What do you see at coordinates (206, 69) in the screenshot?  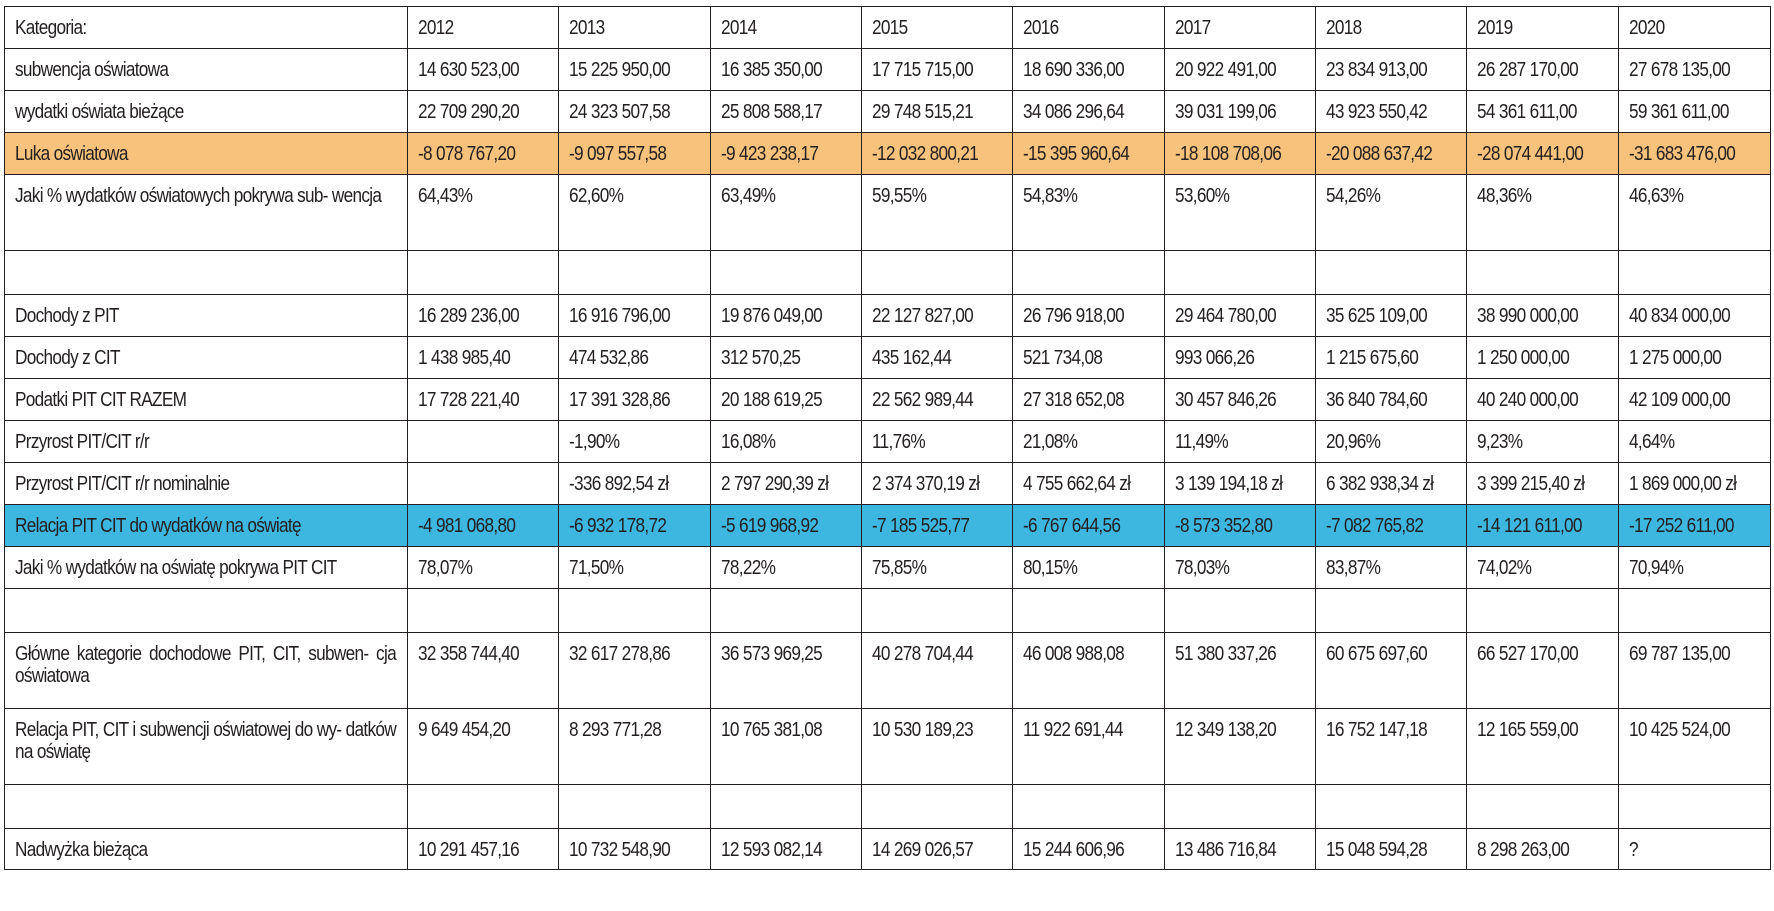 I see `row-label-cell: subwencja oświatowa` at bounding box center [206, 69].